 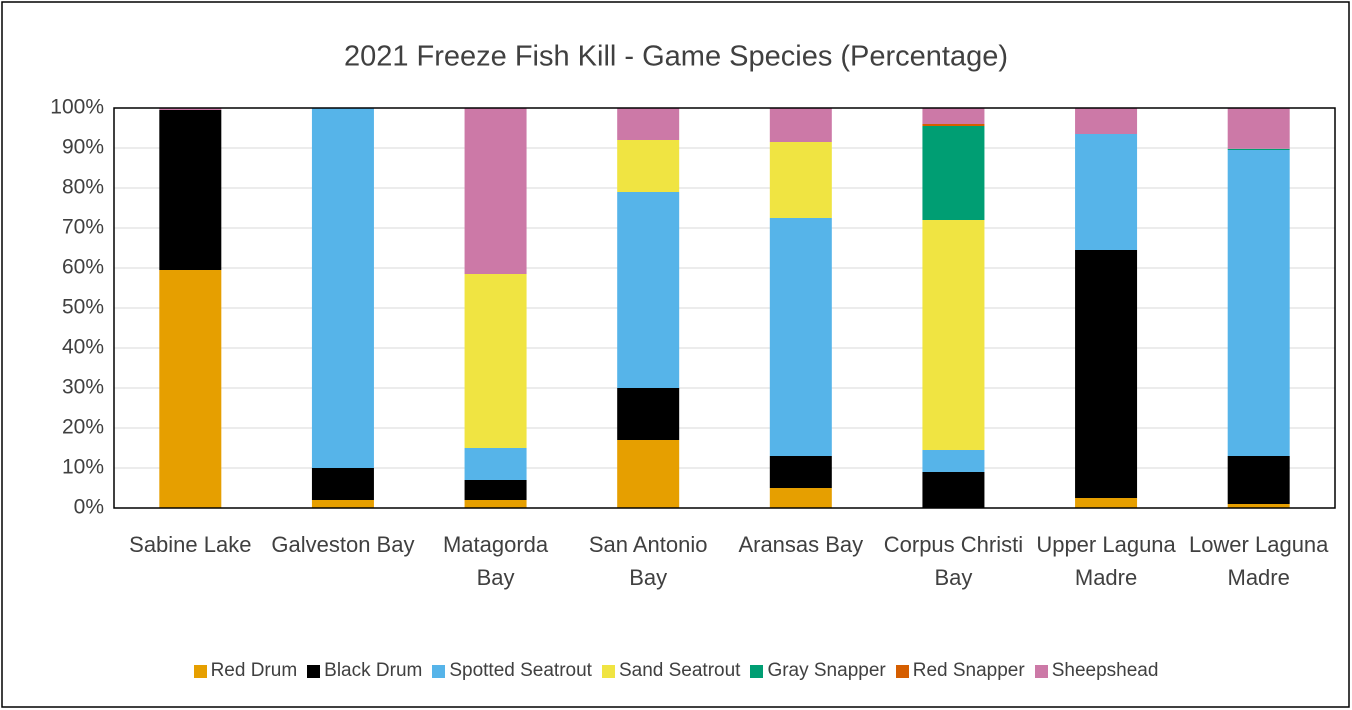 What do you see at coordinates (83, 187) in the screenshot?
I see `y-tick-label: 80%` at bounding box center [83, 187].